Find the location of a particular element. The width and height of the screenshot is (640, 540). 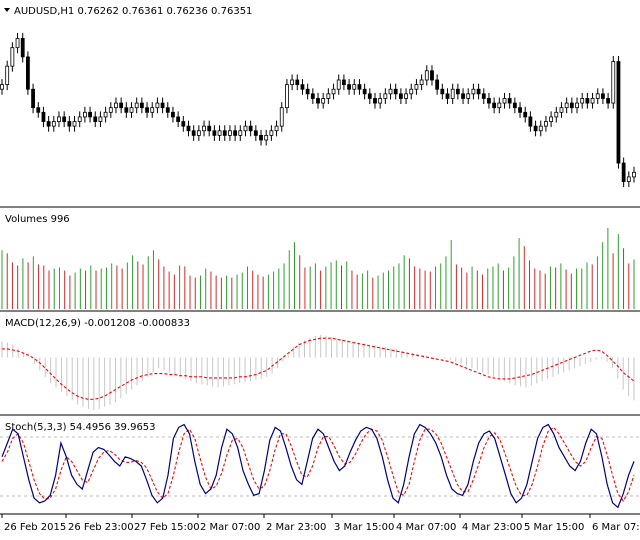

x-axis-tick-label: 27 Feb 15:00 is located at coordinates (167, 527).